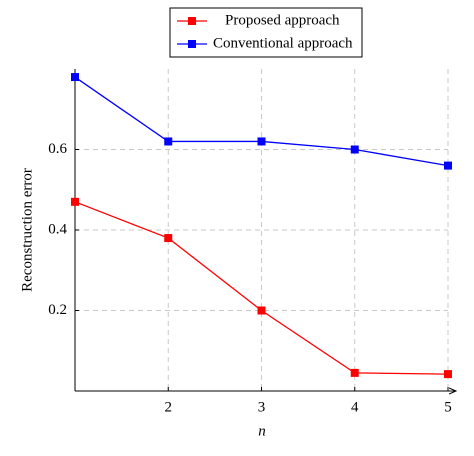  I want to click on x-tick-label: 3, so click(262, 407).